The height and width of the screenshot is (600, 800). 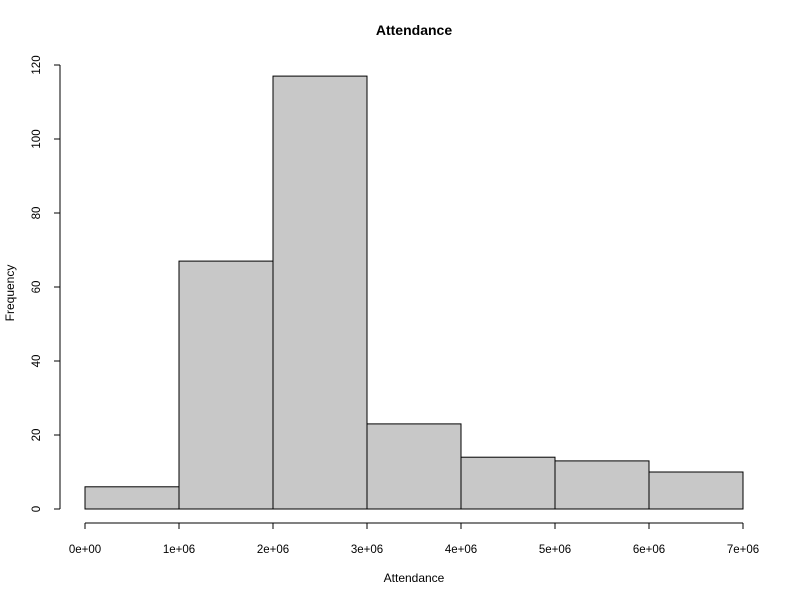 What do you see at coordinates (461, 550) in the screenshot?
I see `x-tick-label: 4e+06` at bounding box center [461, 550].